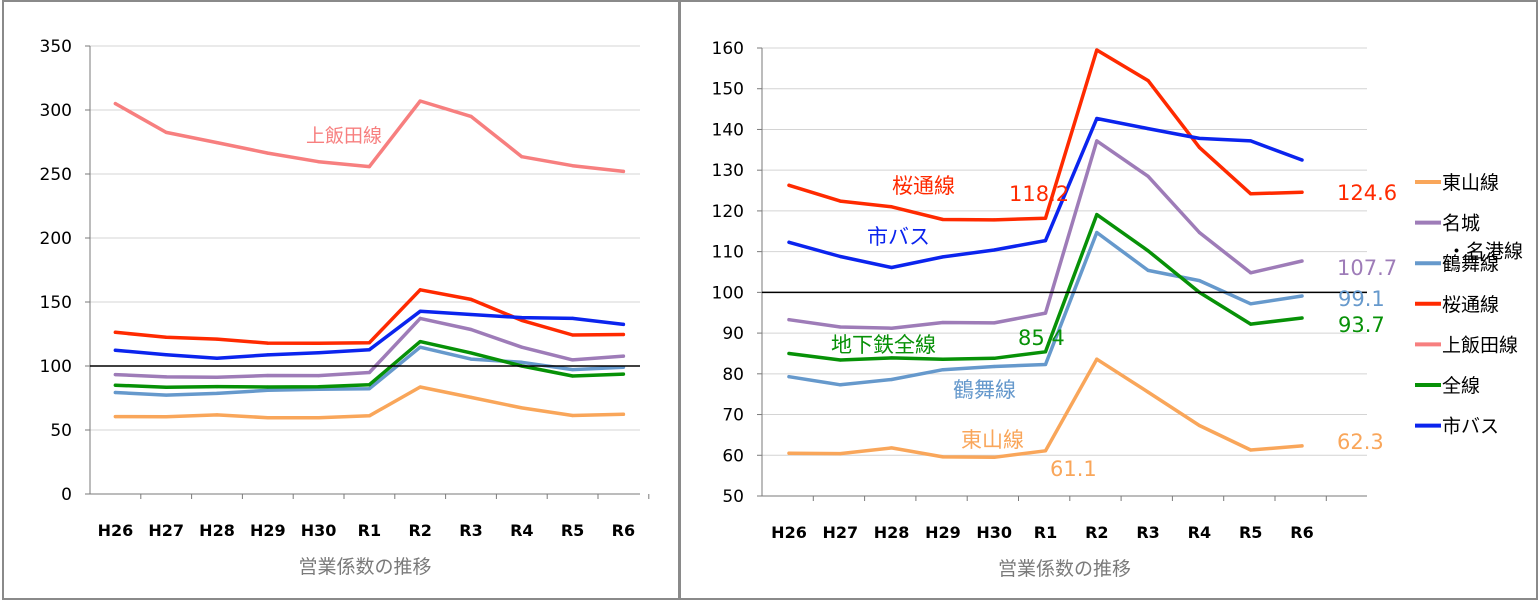 This screenshot has width=1540, height=602. I want to click on x-tick-label: R6, so click(623, 530).